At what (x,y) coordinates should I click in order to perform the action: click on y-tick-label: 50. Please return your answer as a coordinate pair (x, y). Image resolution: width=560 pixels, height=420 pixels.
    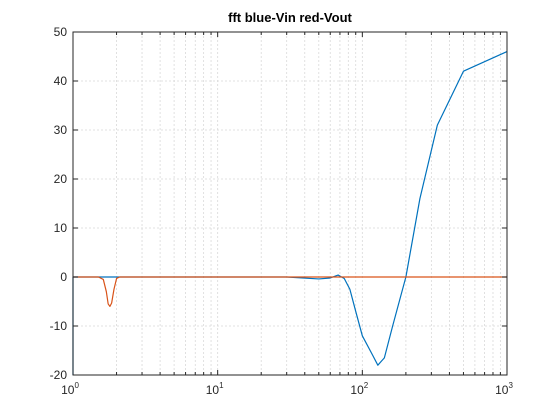
    Looking at the image, I should click on (61, 32).